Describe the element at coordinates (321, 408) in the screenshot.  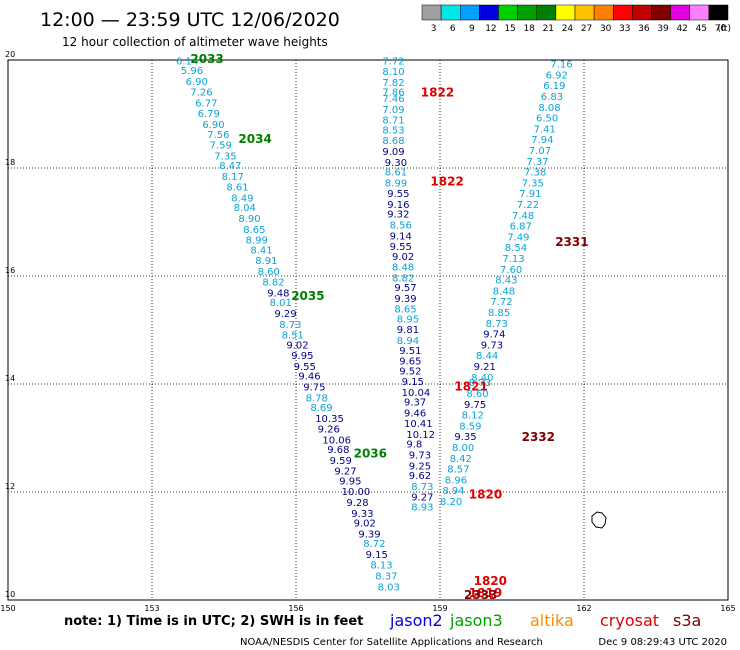
I see `wave-height-value: 8.69` at that location.